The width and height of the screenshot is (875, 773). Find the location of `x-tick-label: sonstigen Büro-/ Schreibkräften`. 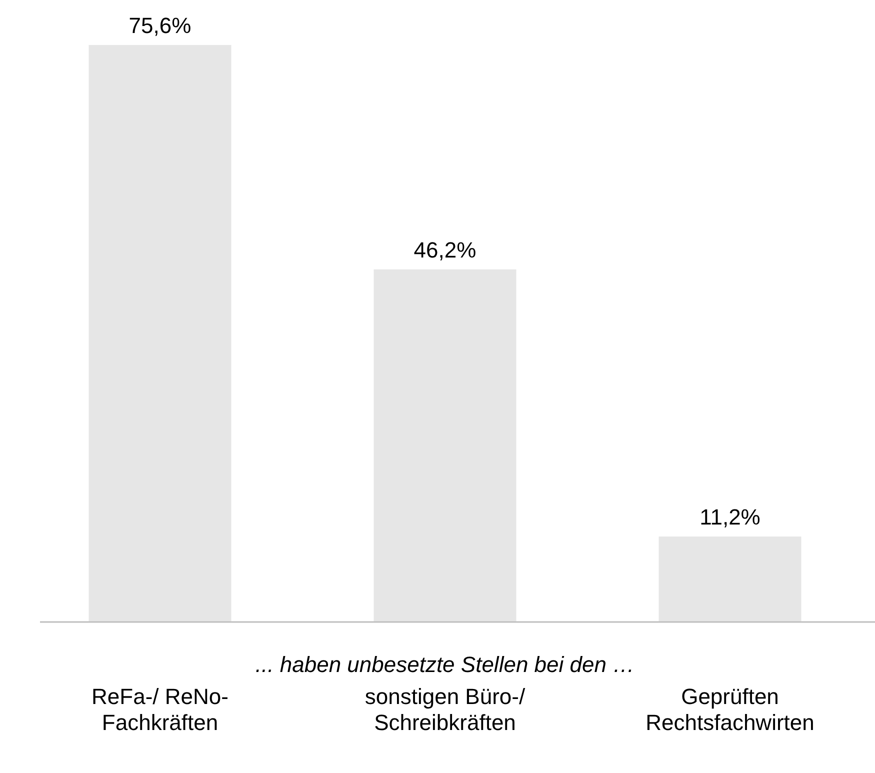

x-tick-label: sonstigen Büro-/ Schreibkräften is located at coordinates (445, 709).